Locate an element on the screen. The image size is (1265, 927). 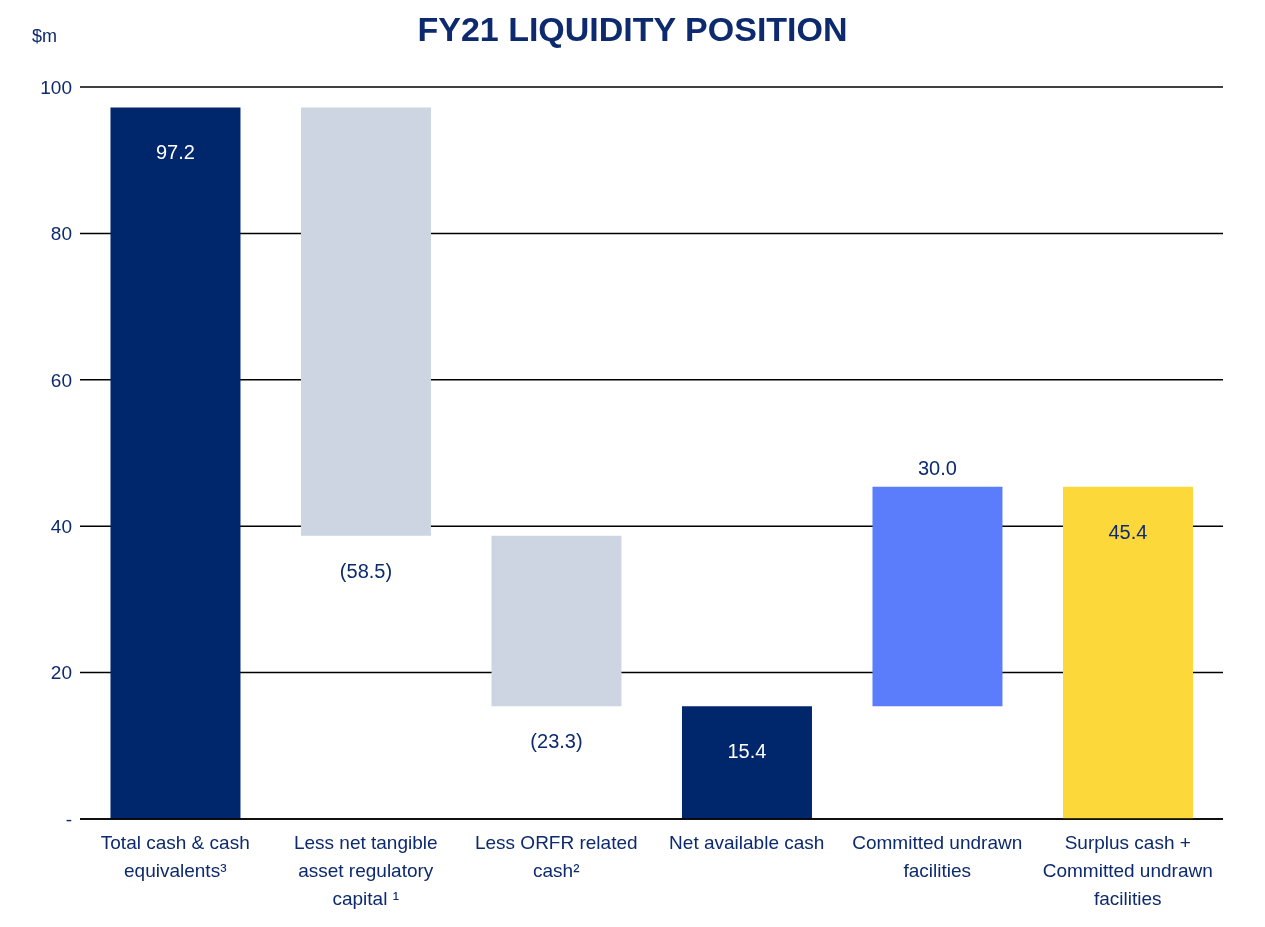
x-tick-label: Less net tangible asset regulatory capital ¹ is located at coordinates (365, 870).